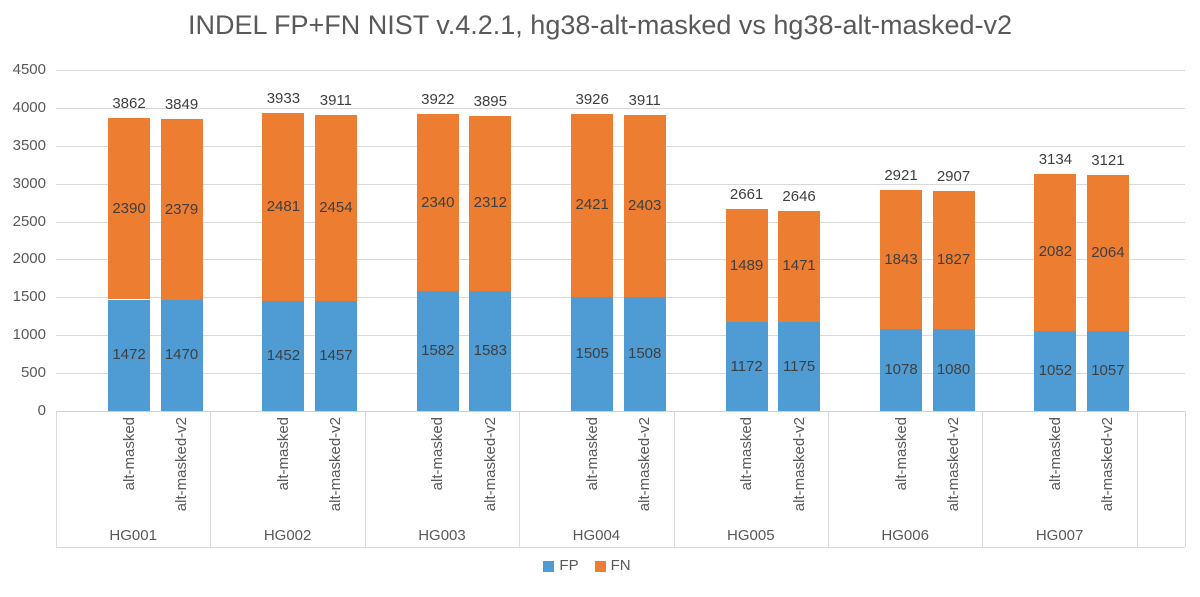 This screenshot has width=1200, height=597. What do you see at coordinates (592, 99) in the screenshot?
I see `total-value-label: 3926` at bounding box center [592, 99].